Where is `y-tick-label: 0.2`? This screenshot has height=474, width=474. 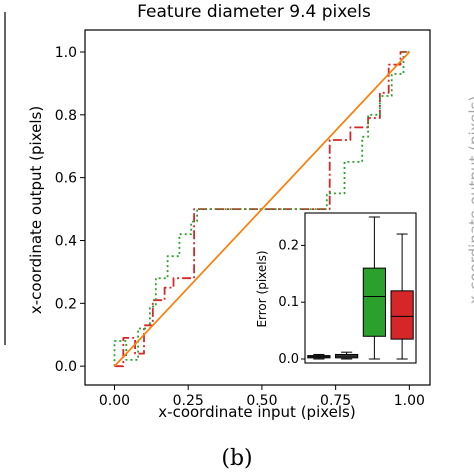
y-tick-label: 0.2 is located at coordinates (66, 304).